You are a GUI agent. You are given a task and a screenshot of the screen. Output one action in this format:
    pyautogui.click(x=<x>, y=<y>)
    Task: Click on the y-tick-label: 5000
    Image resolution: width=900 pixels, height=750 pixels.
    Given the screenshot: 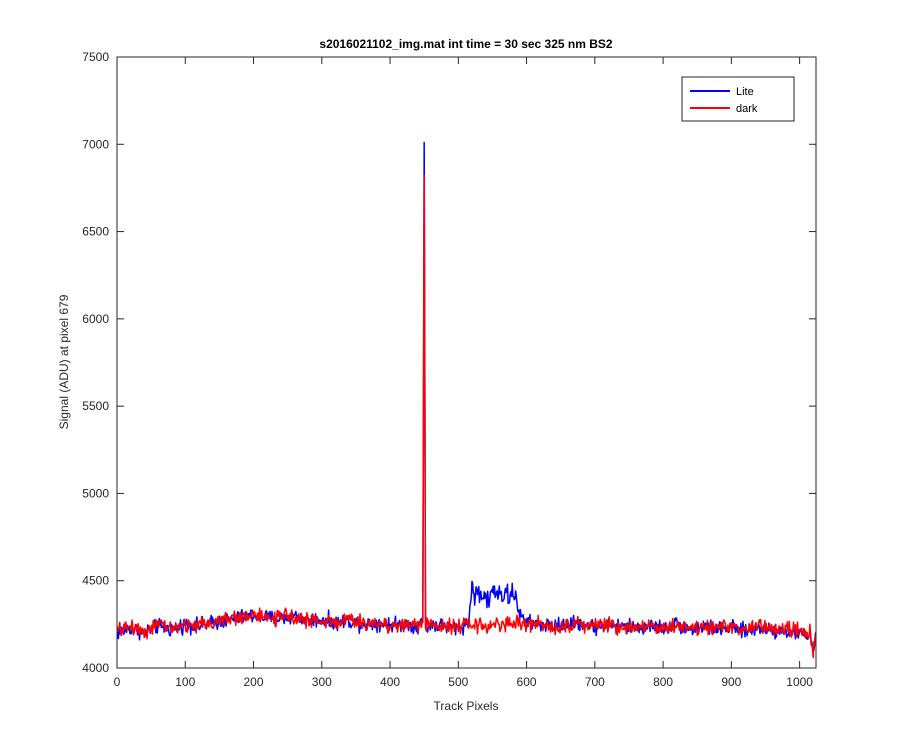 What is the action you would take?
    pyautogui.click(x=95, y=493)
    